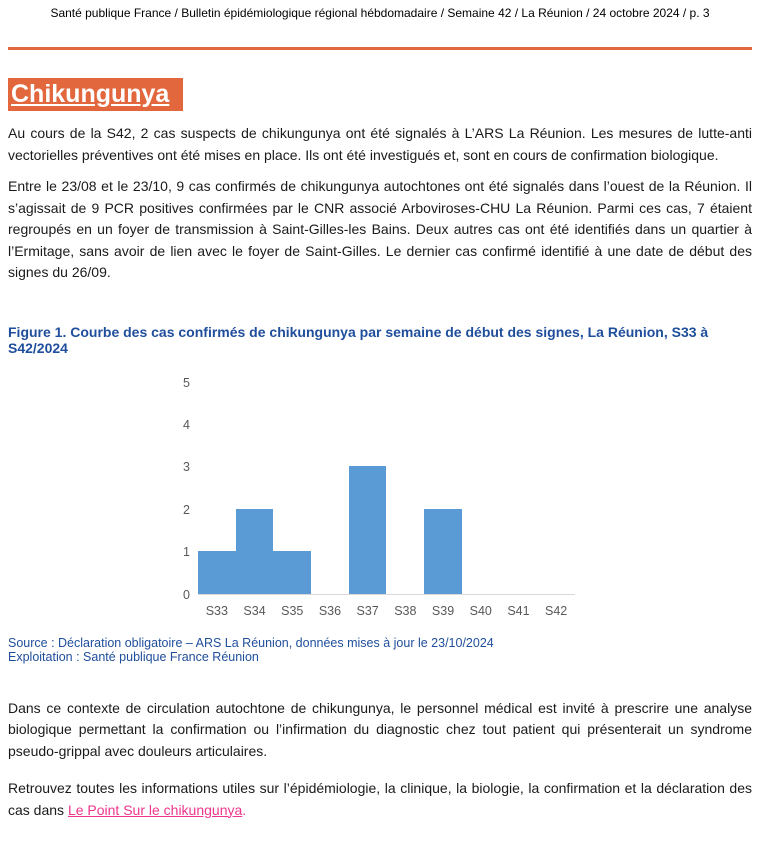  What do you see at coordinates (186, 552) in the screenshot?
I see `y-tick-label: 1` at bounding box center [186, 552].